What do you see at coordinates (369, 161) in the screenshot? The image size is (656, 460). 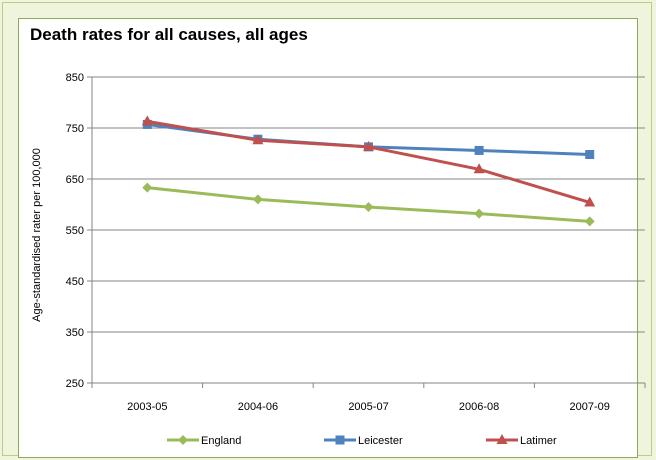 I see `series-line-latimer` at bounding box center [369, 161].